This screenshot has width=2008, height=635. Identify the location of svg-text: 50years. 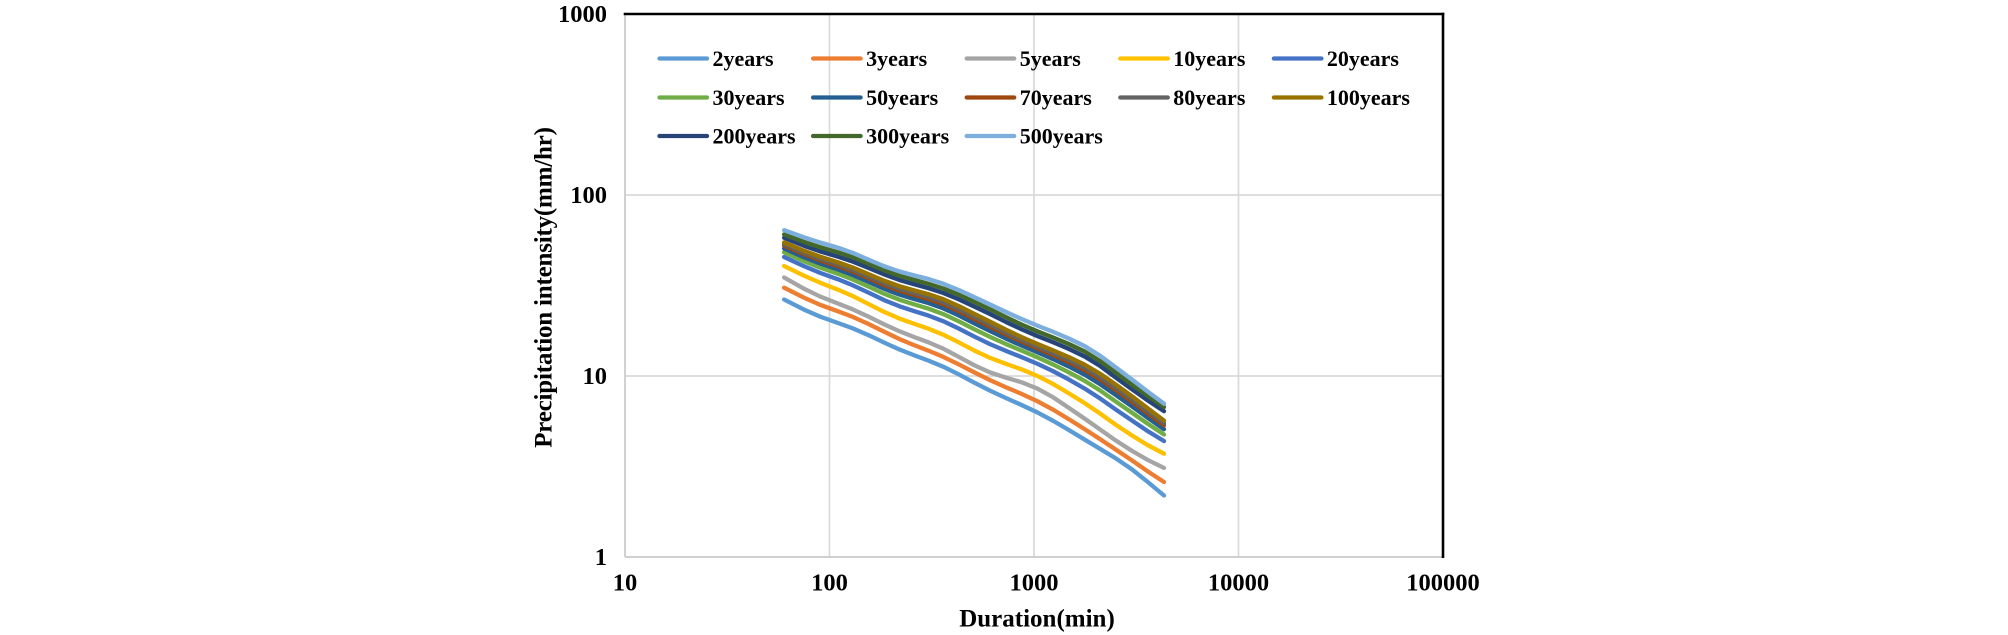
(902, 97).